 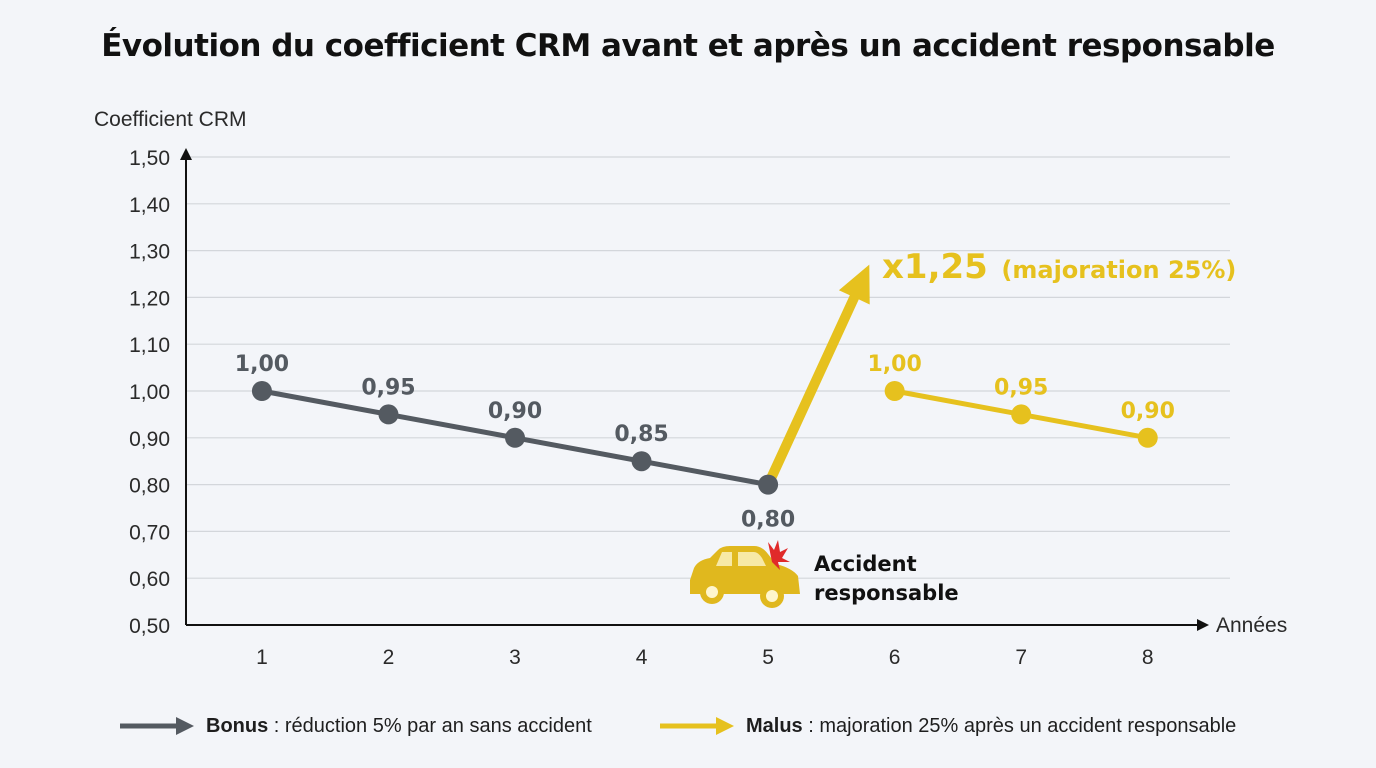 I want to click on multiplier-detail: (majoration 25%), so click(x=1118, y=270).